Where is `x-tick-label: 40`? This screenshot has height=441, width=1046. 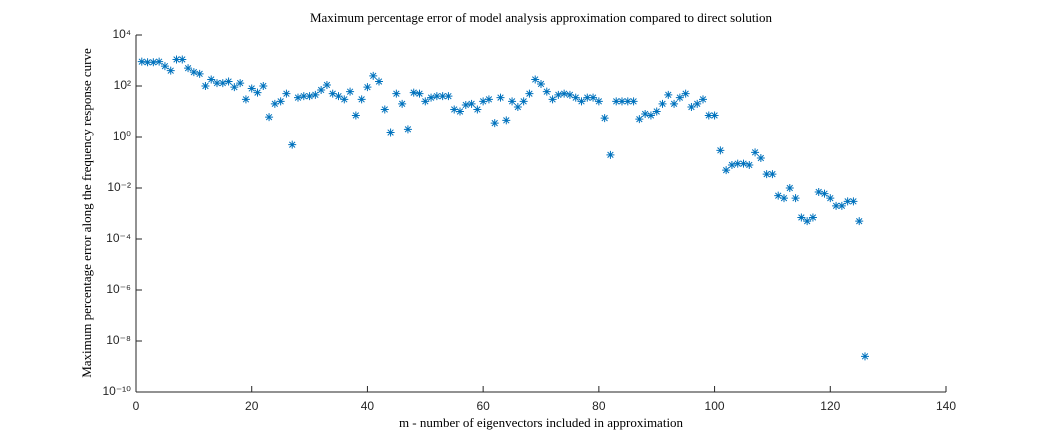 x-tick-label: 40 is located at coordinates (368, 406).